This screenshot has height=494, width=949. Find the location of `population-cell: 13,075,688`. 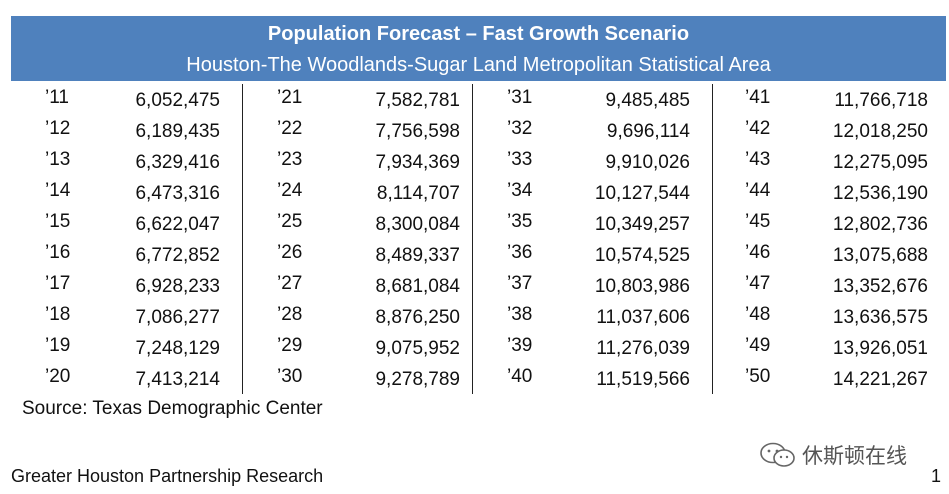

population-cell: 13,075,688 is located at coordinates (880, 255).